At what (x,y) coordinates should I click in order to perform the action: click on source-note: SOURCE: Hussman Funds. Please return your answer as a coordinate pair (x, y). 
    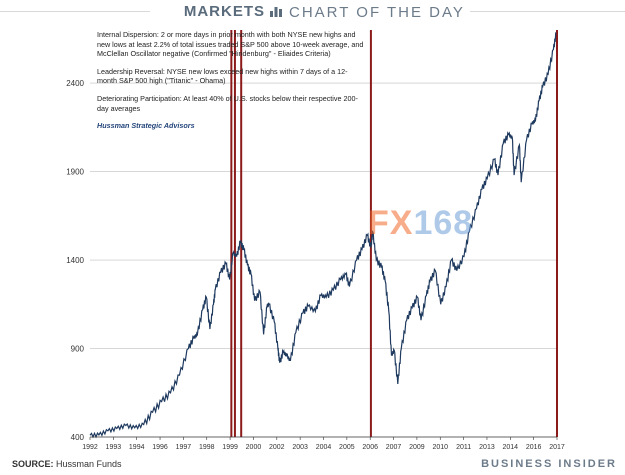
    Looking at the image, I should click on (67, 464).